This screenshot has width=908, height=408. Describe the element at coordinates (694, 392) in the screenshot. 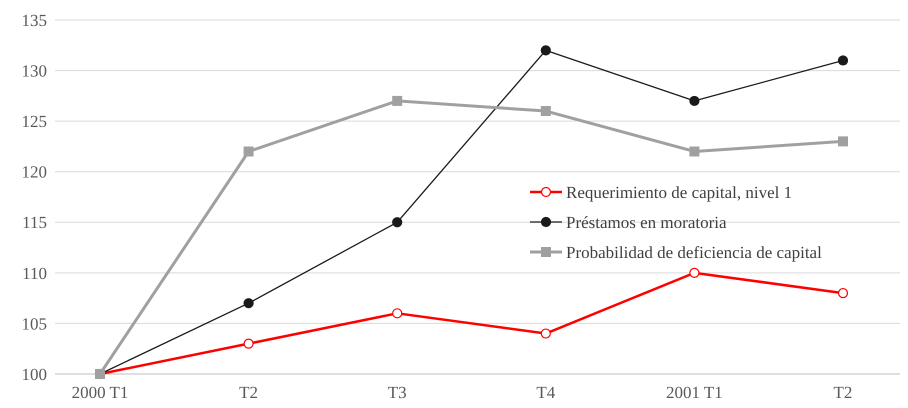

I see `x-tick-label: 2001 T1` at that location.